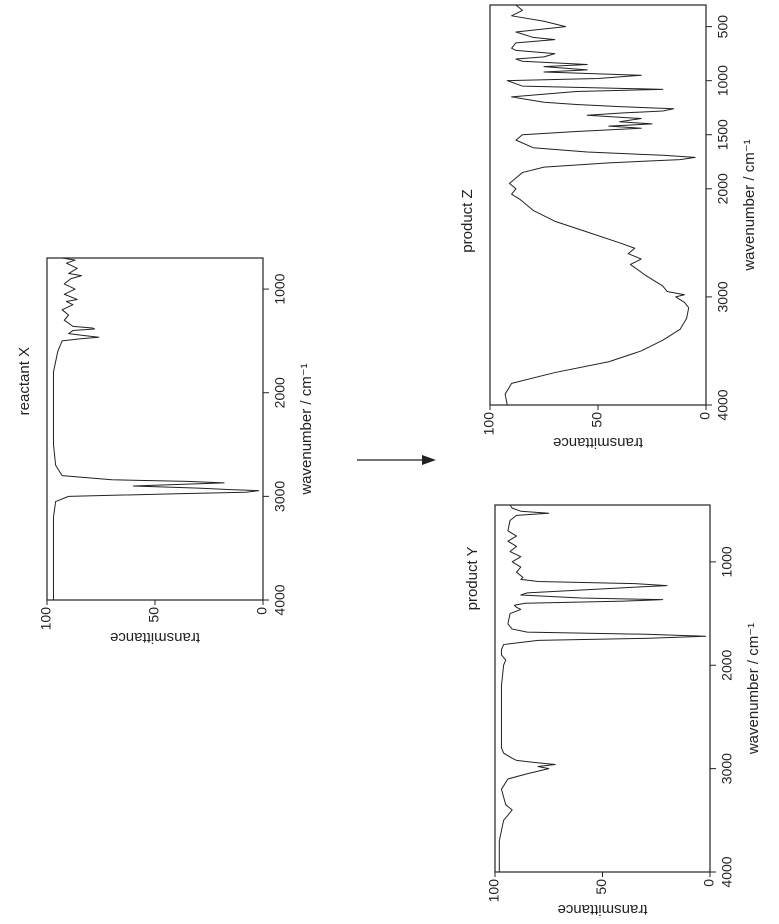 This screenshot has width=779, height=924. I want to click on reaction-arrow, so click(396, 460).